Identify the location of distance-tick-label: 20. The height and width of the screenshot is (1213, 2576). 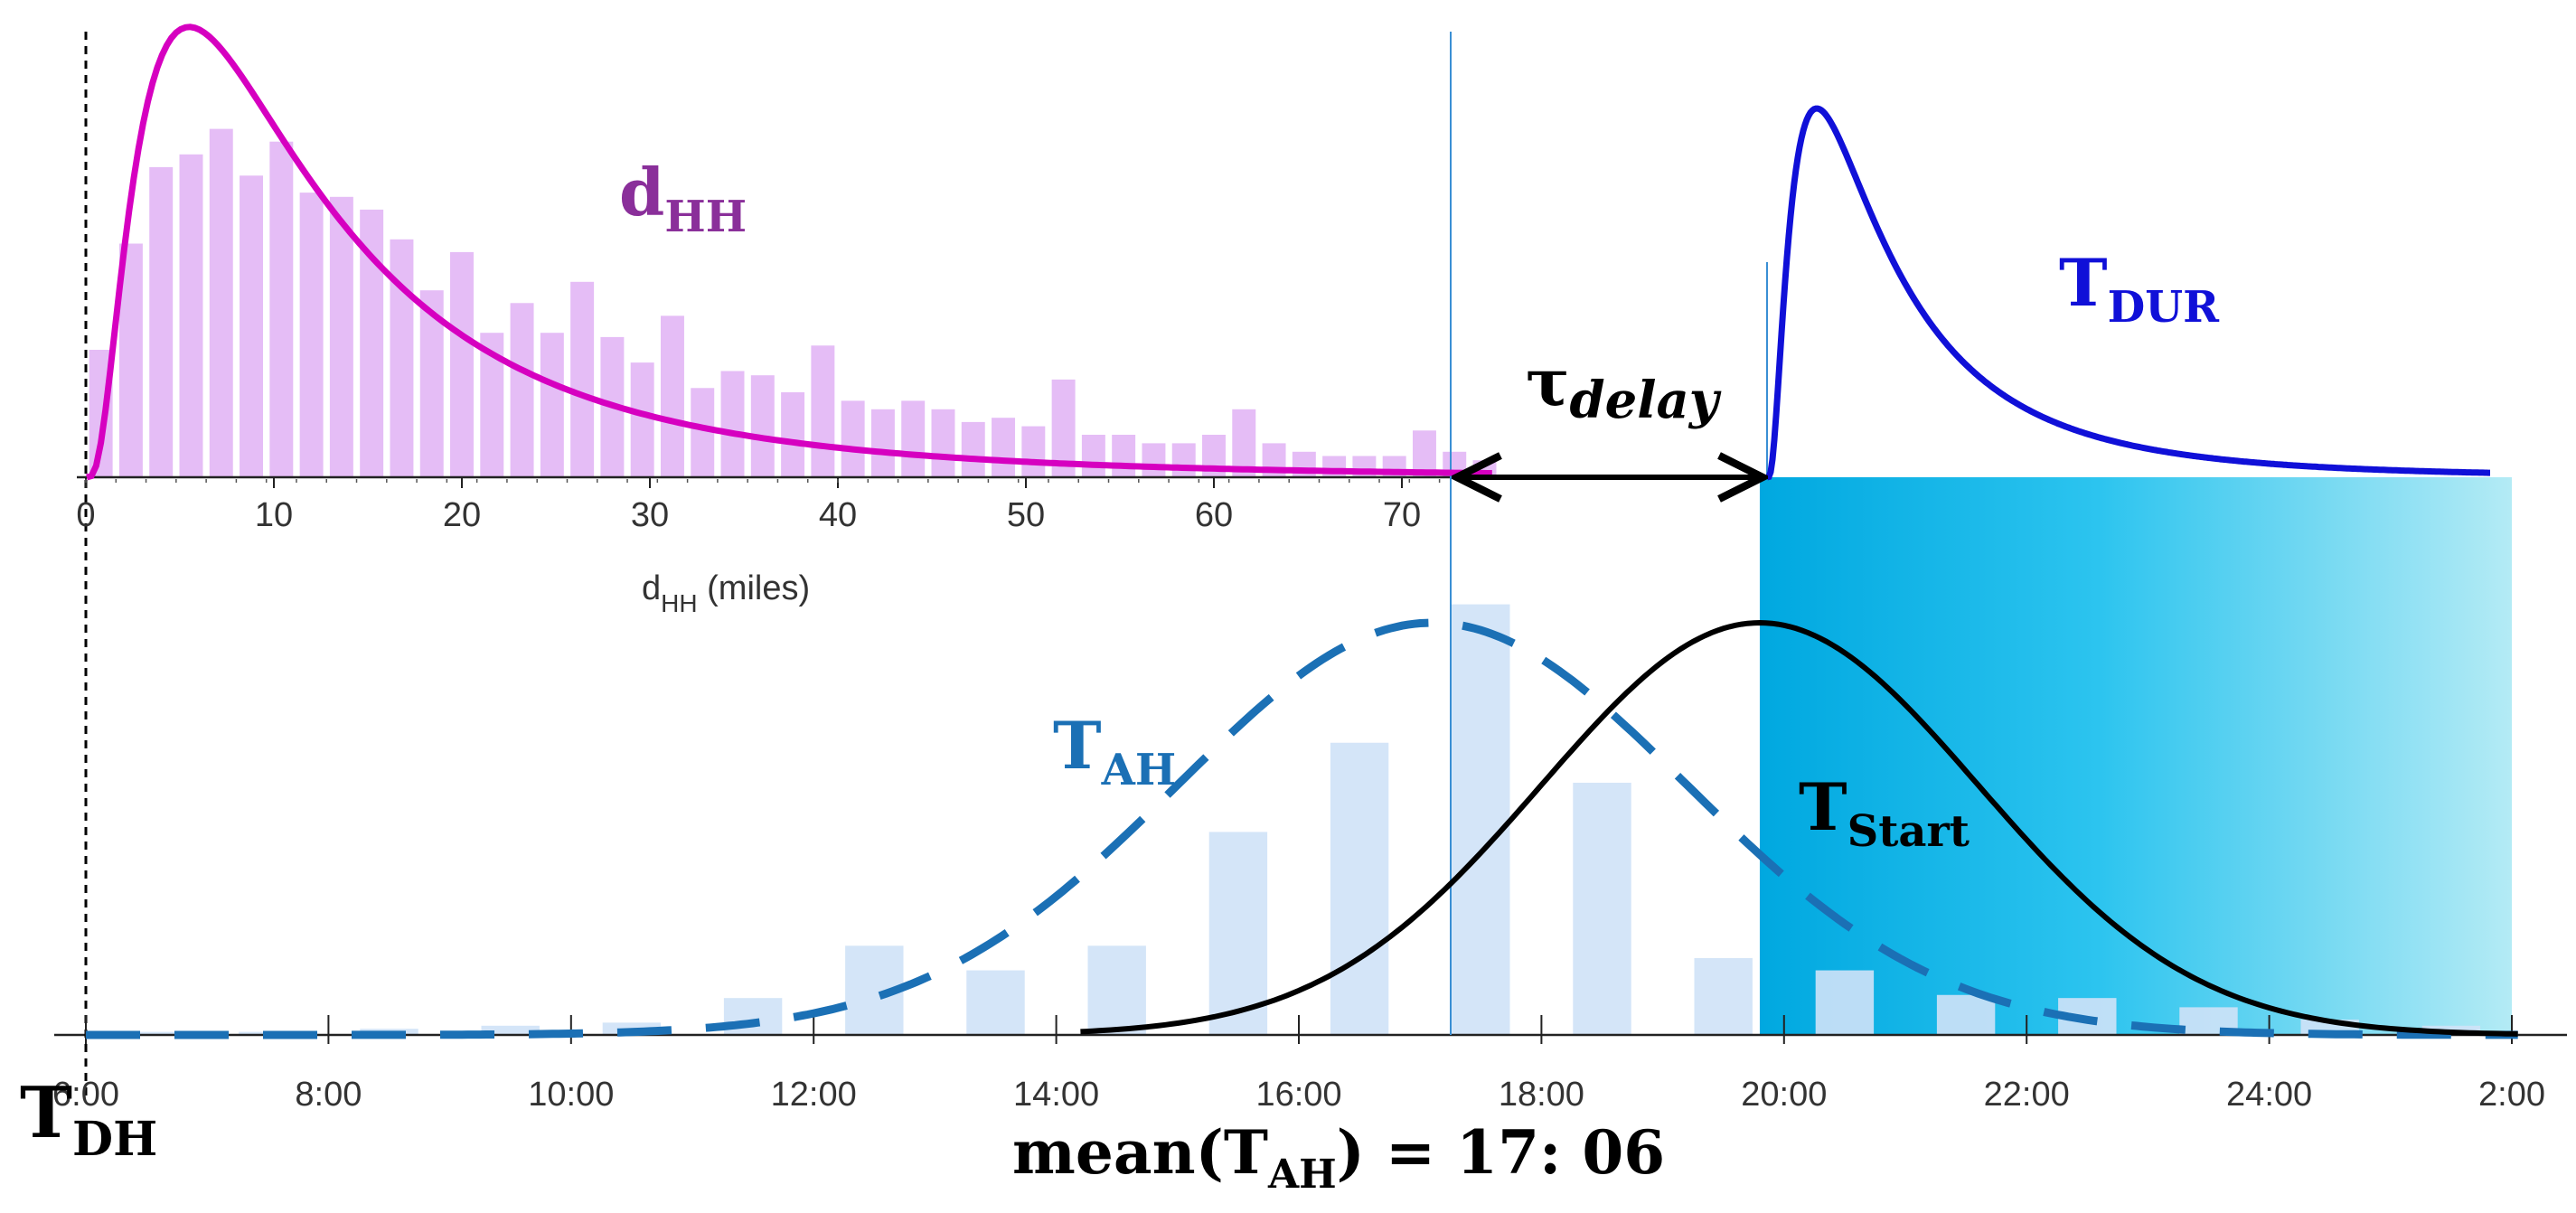
(462, 515).